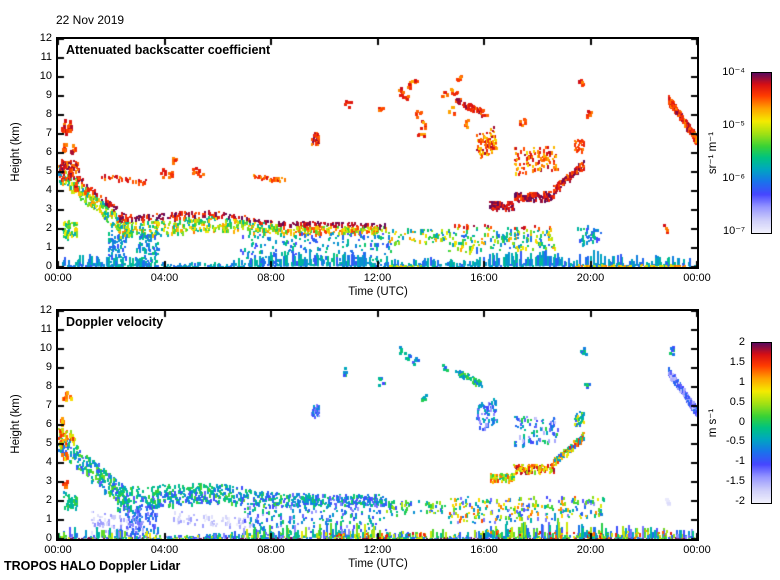 The height and width of the screenshot is (580, 780). I want to click on colorbar-tick-label: 0, so click(741, 421).